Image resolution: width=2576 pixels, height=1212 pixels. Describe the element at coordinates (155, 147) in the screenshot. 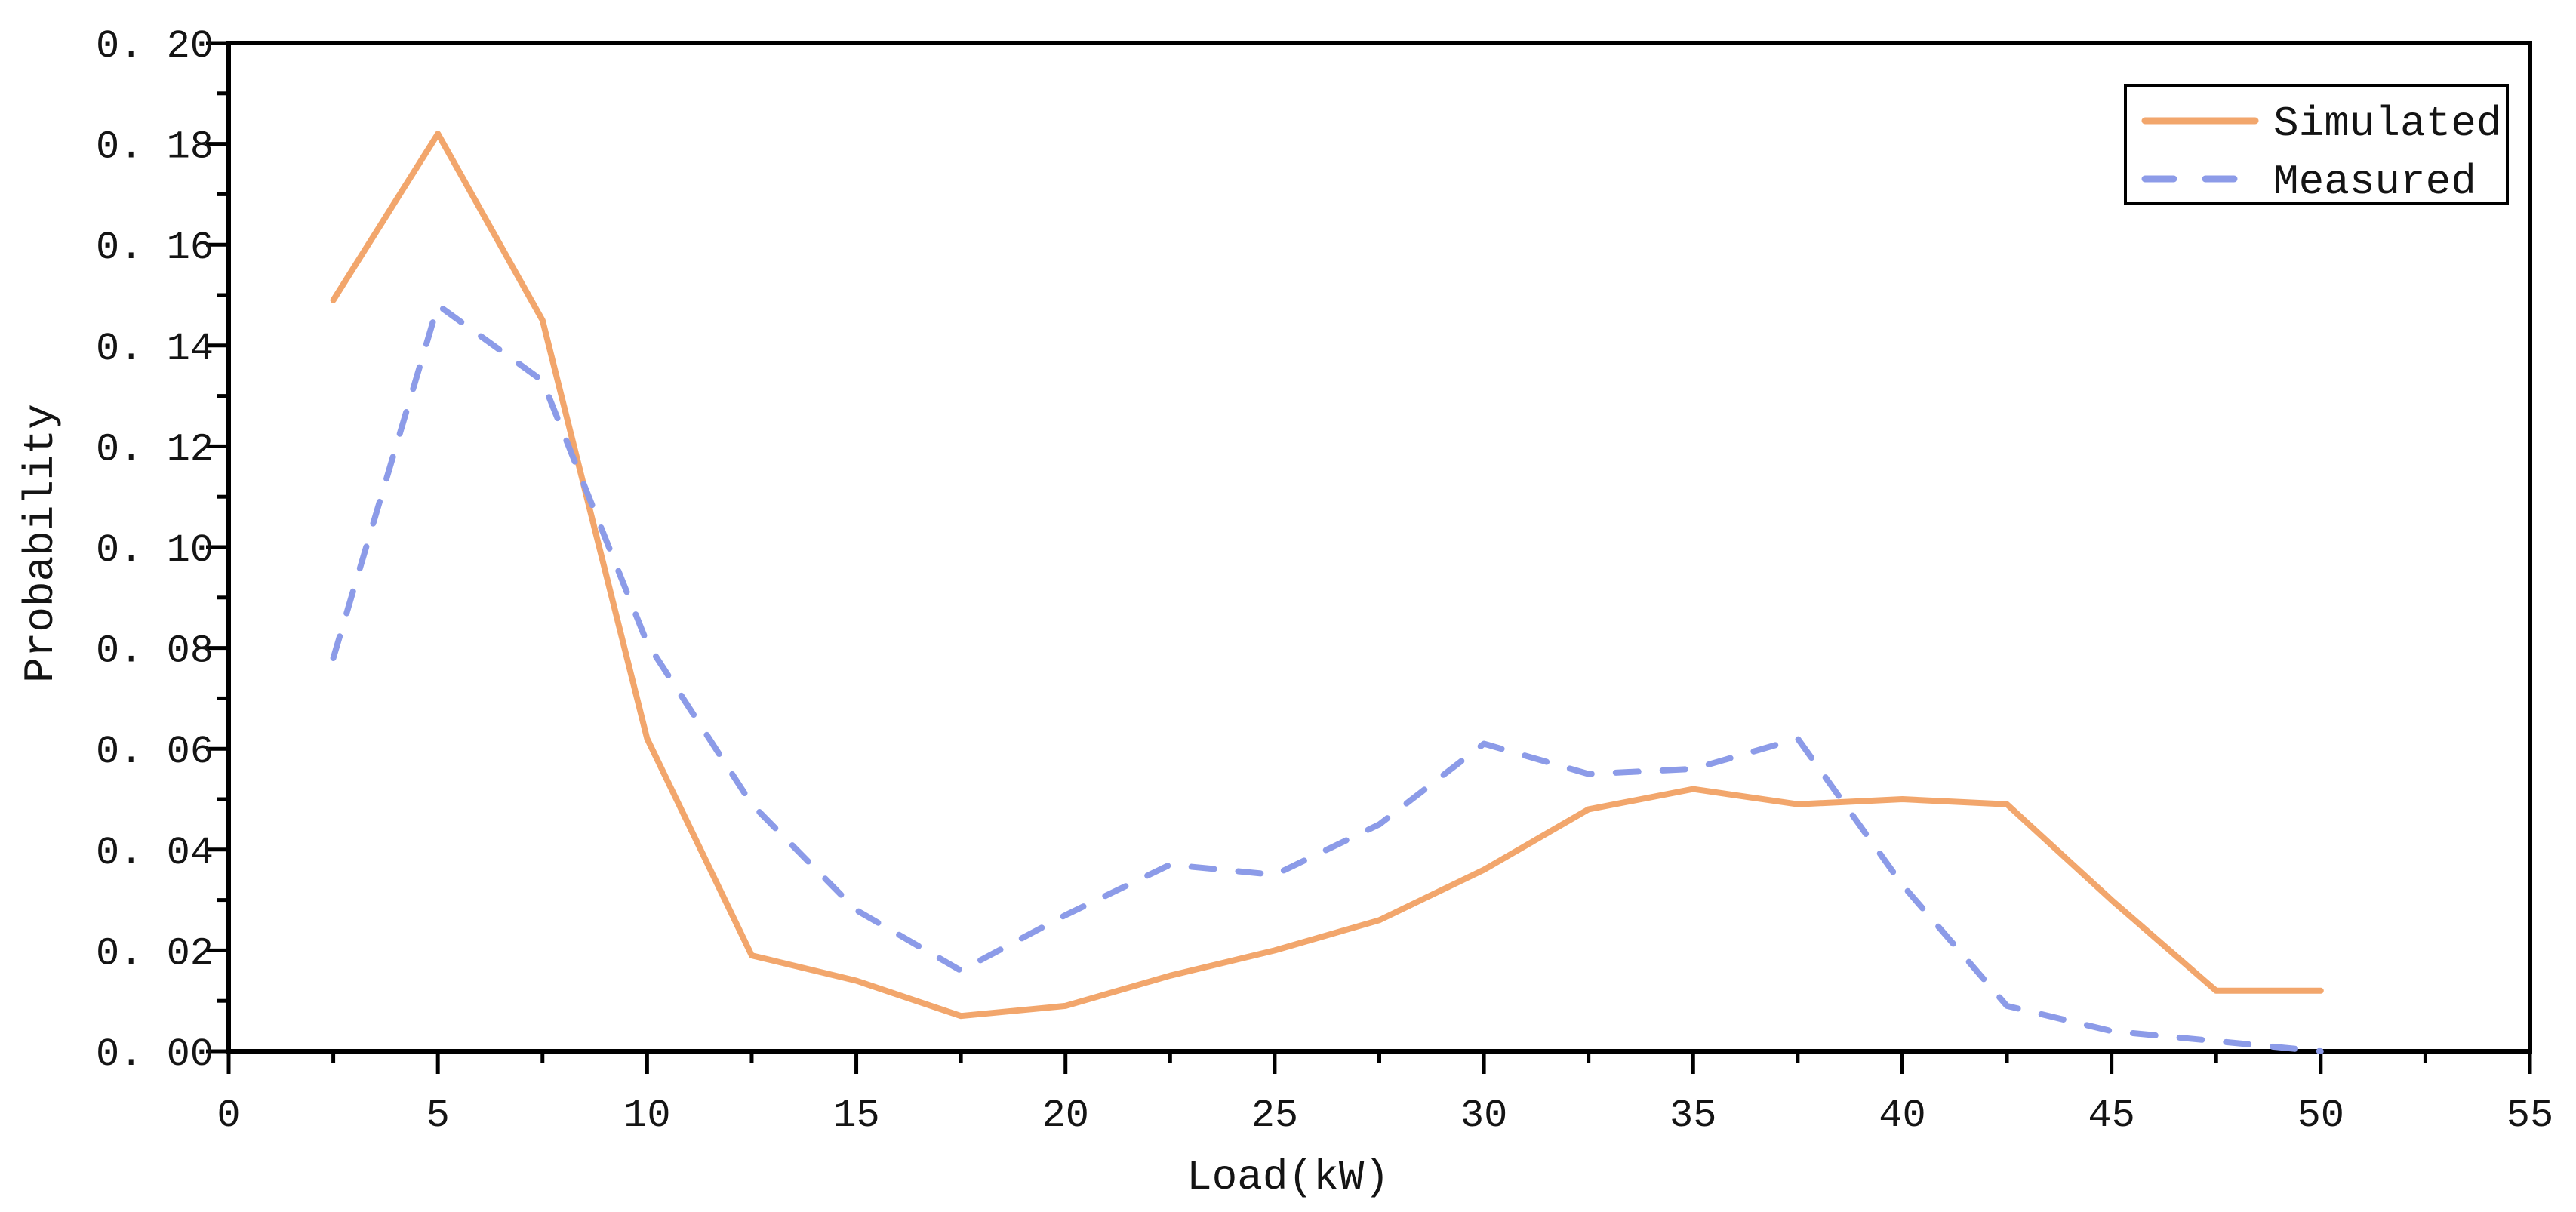

I see `y-tick-label: 0. 18` at that location.